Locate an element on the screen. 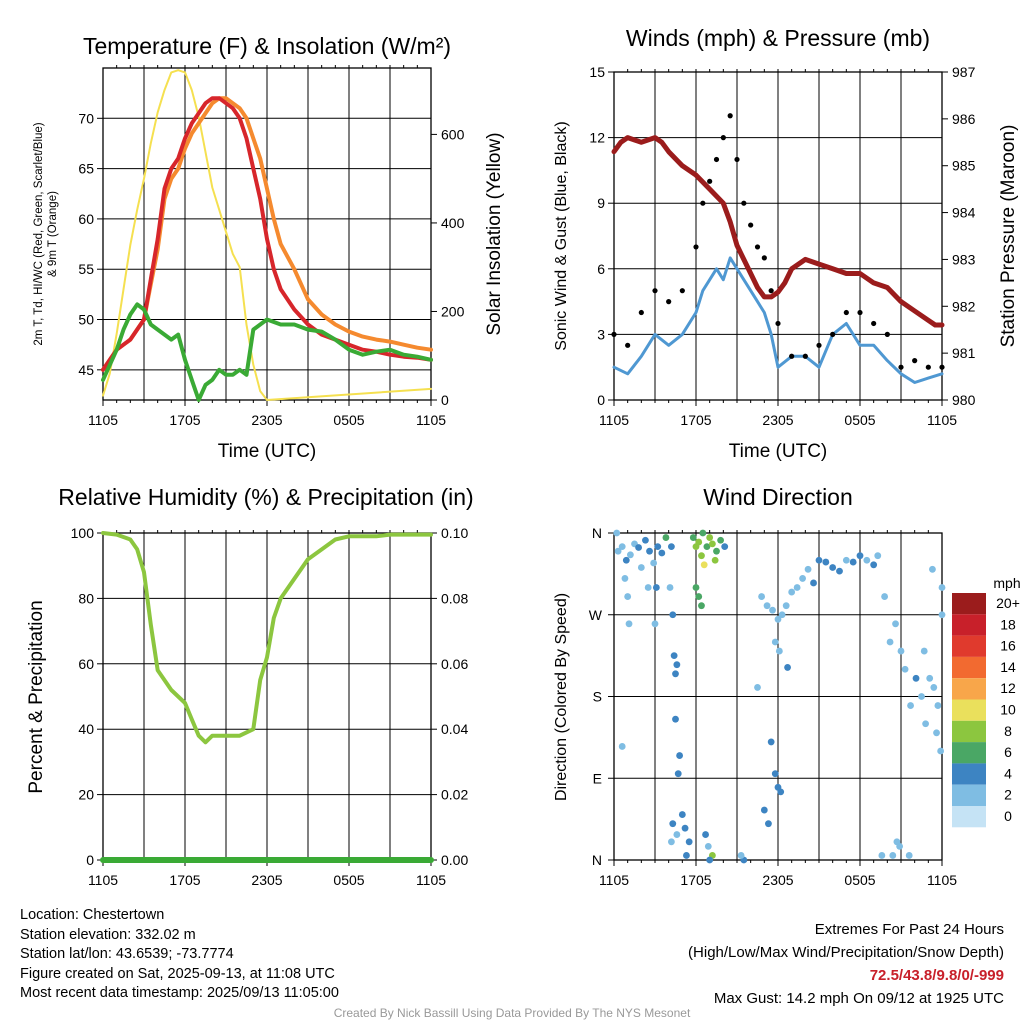 The image size is (1024, 1024). y-tick-label: 986 is located at coordinates (964, 119).